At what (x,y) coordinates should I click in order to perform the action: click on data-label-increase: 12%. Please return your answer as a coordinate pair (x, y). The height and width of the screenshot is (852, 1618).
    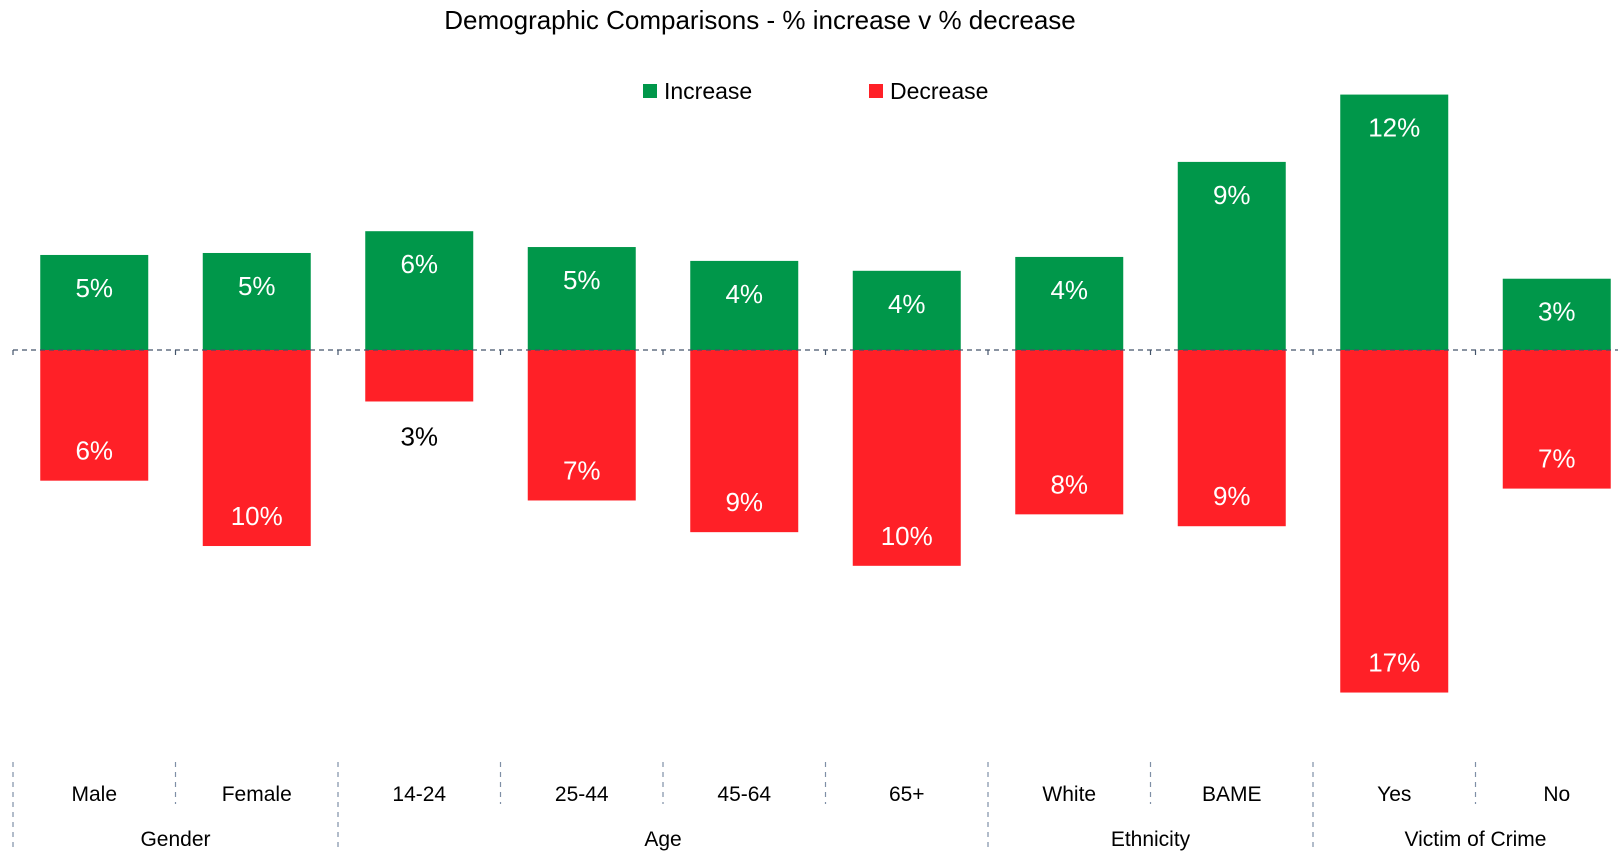
    Looking at the image, I should click on (1394, 128).